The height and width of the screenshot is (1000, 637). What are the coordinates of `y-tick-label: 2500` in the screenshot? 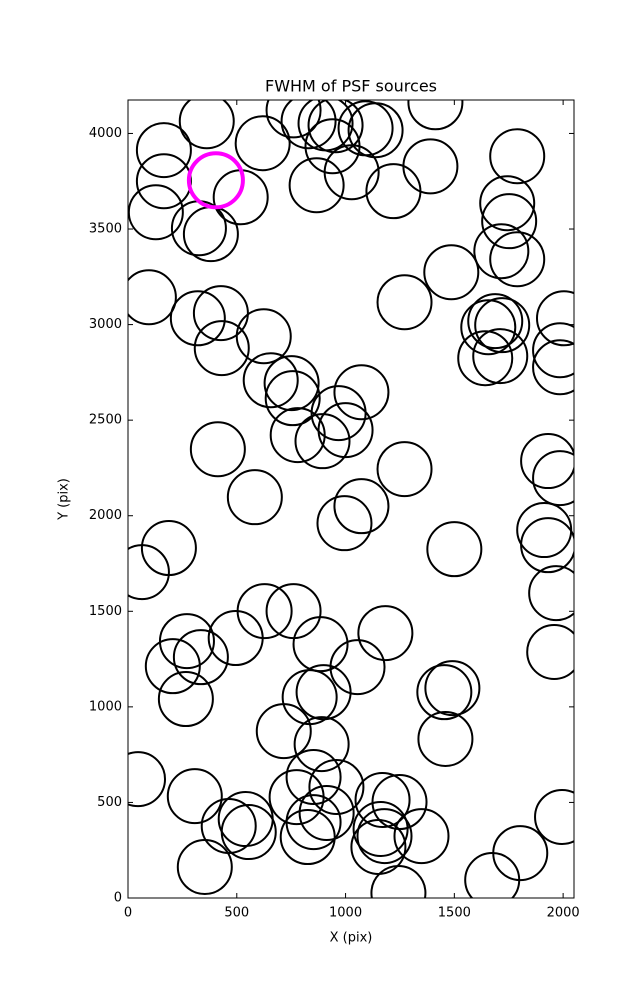 It's located at (105, 420).